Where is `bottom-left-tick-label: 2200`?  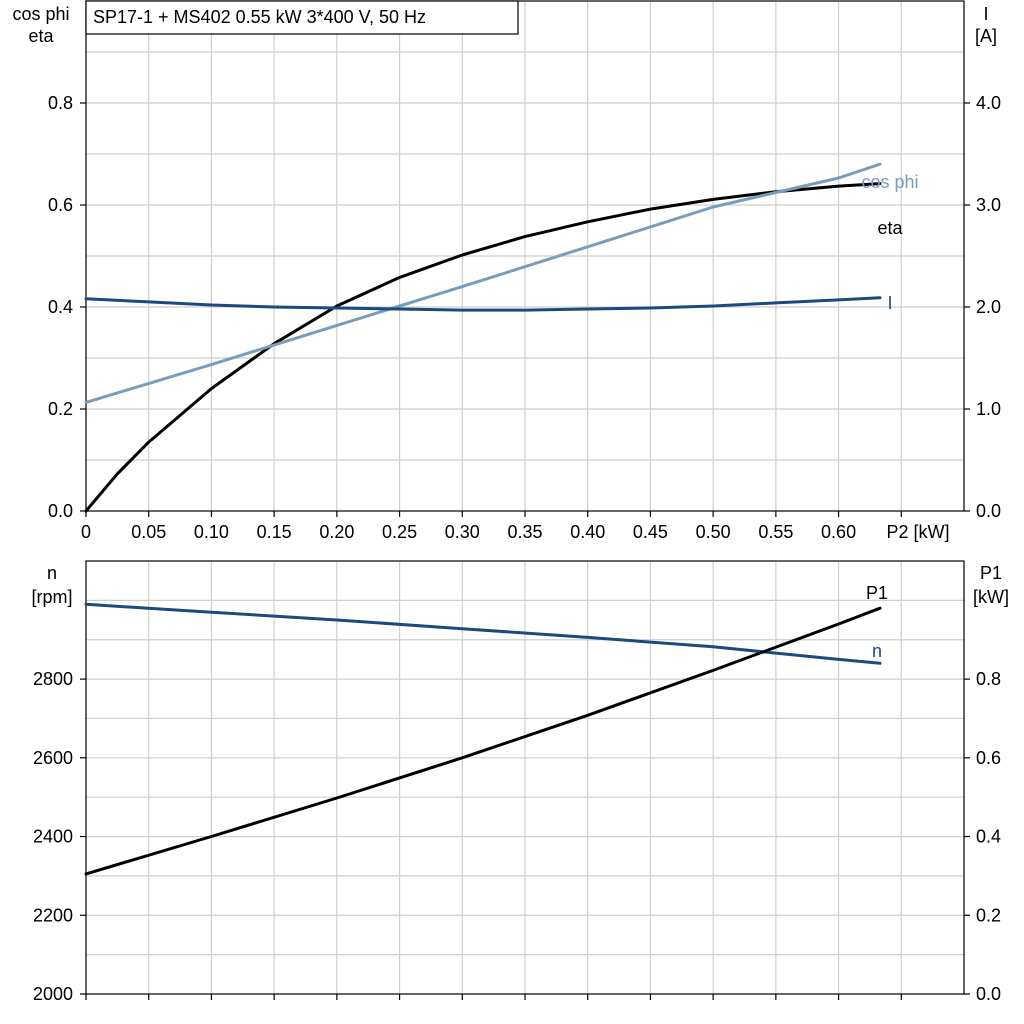 bottom-left-tick-label: 2200 is located at coordinates (53, 915).